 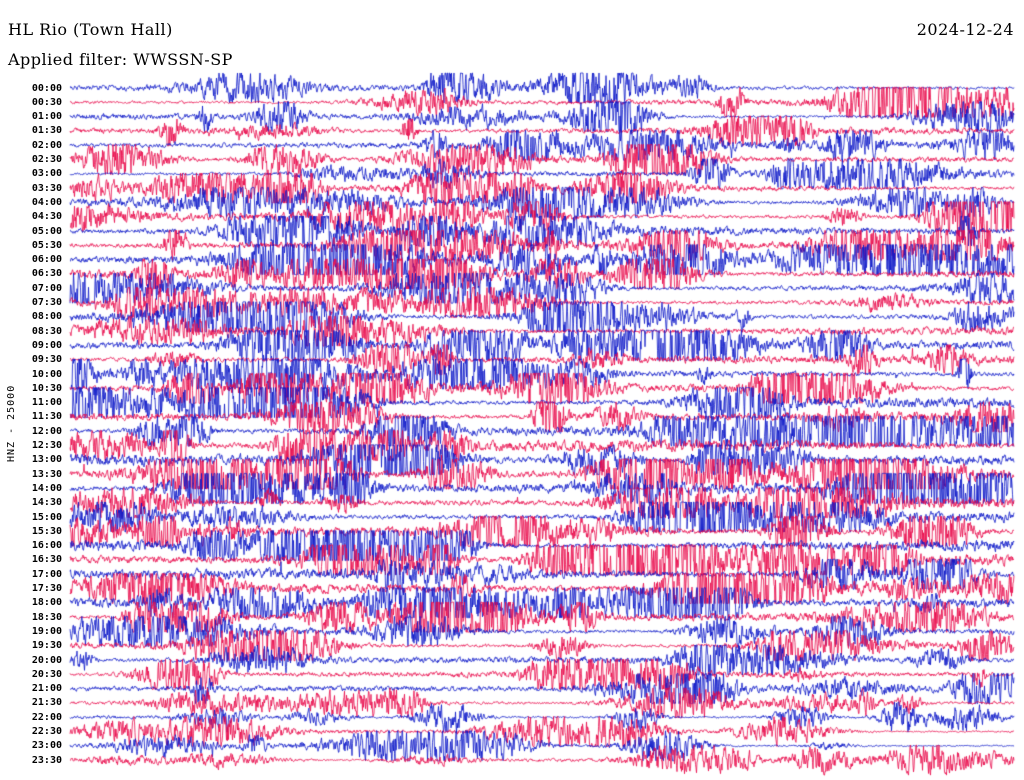 I want to click on time-label: 20:30, so click(x=46, y=674).